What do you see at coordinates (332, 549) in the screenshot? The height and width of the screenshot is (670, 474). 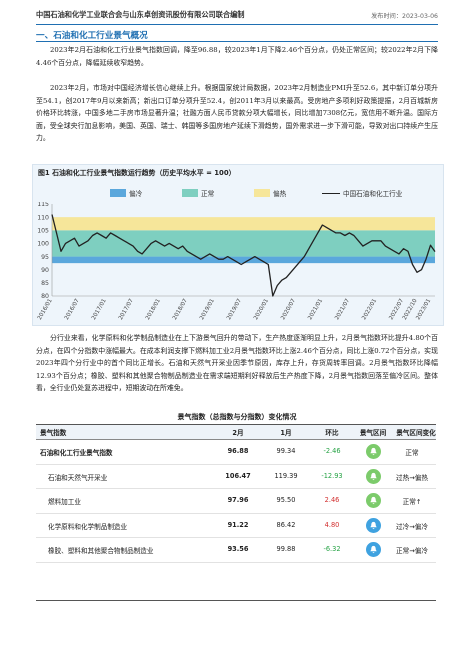 I see `row-change: -6.32` at bounding box center [332, 549].